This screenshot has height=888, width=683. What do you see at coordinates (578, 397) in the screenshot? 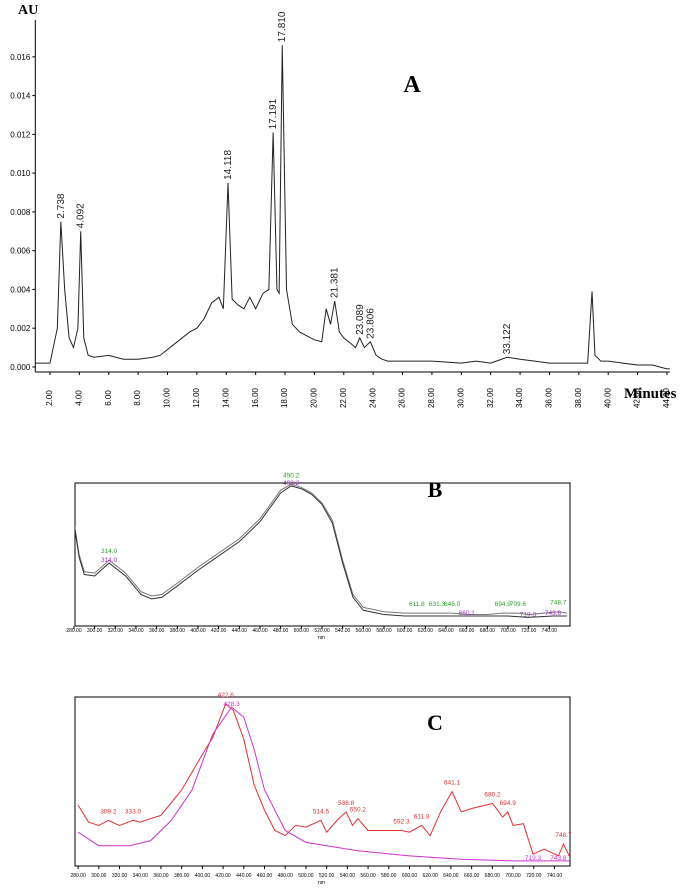
I see `x-tick-label: 38.00` at bounding box center [578, 397].